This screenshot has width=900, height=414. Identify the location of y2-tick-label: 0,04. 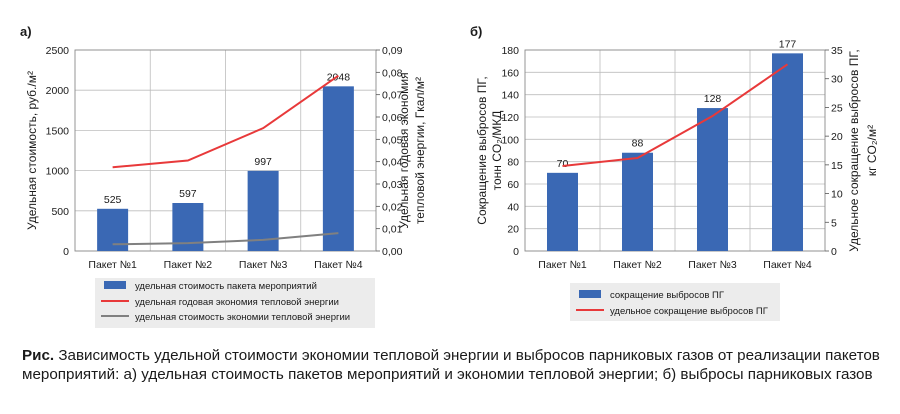
(392, 163).